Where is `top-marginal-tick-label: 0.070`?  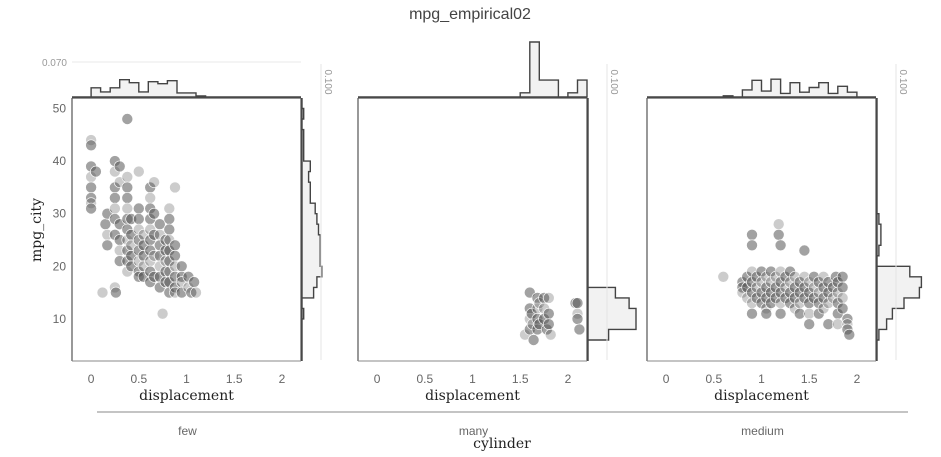 top-marginal-tick-label: 0.070 is located at coordinates (54, 63).